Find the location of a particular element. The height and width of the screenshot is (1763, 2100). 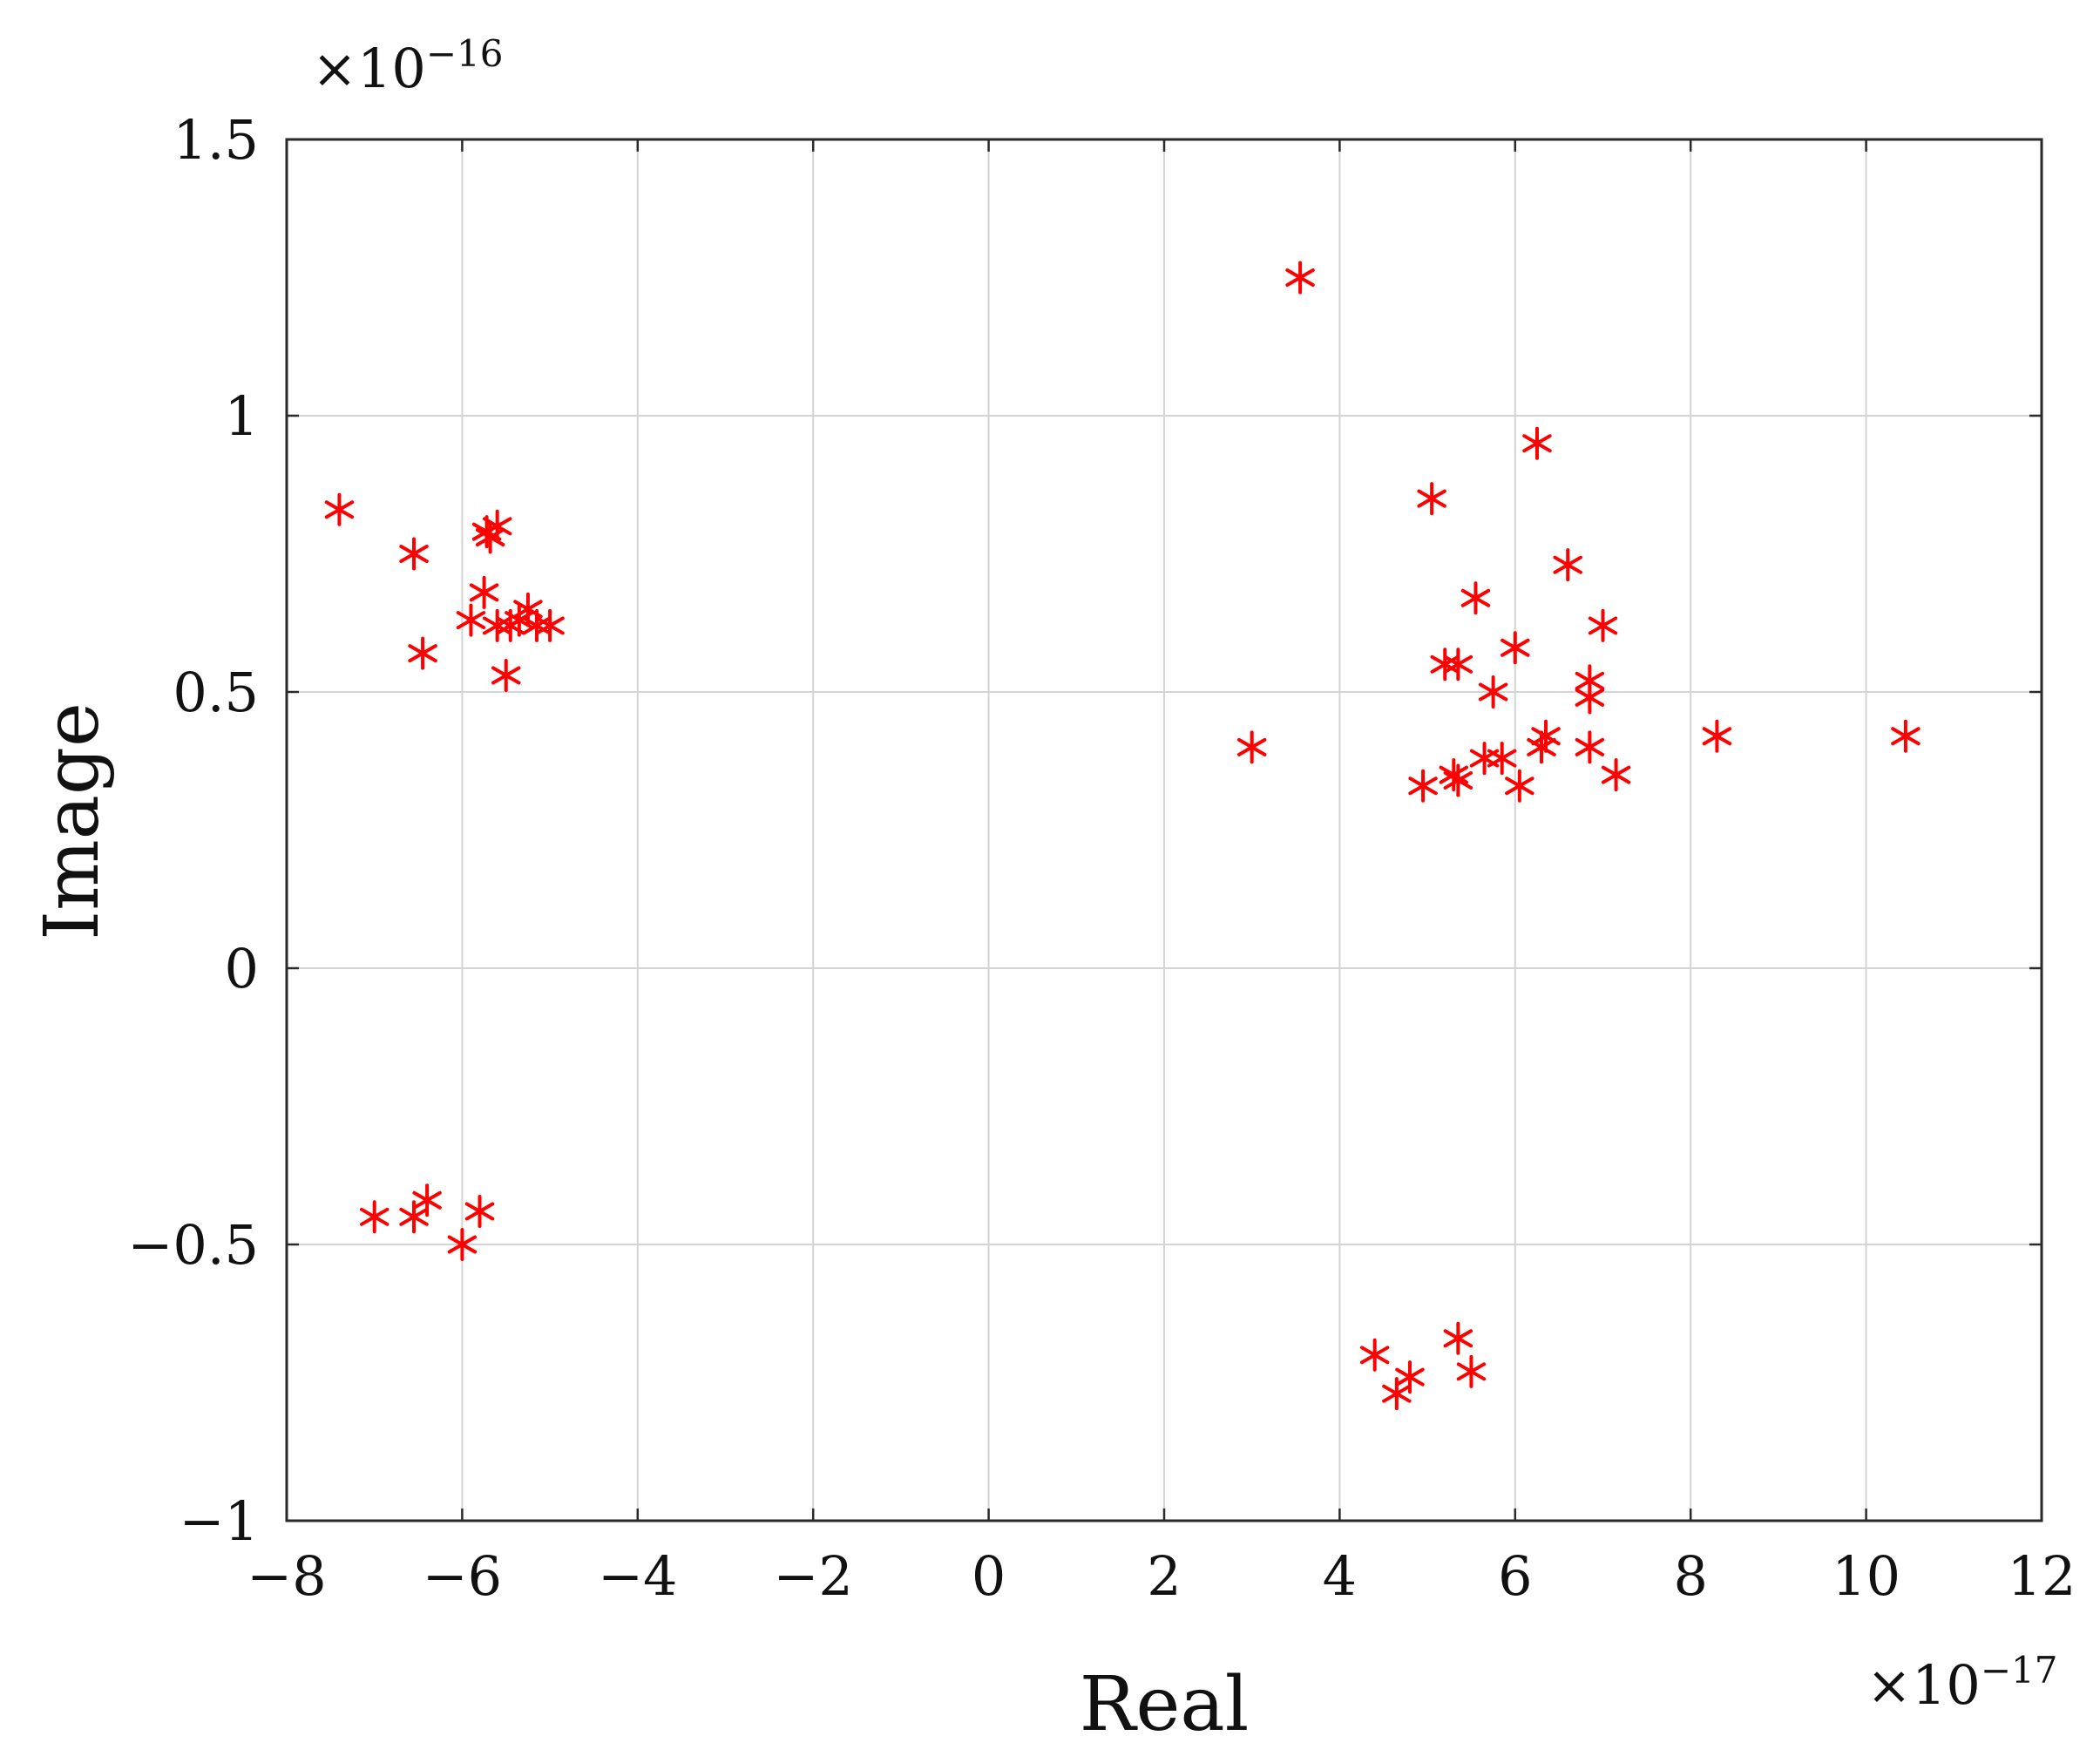

x-tick-label: 2 is located at coordinates (1164, 1576).